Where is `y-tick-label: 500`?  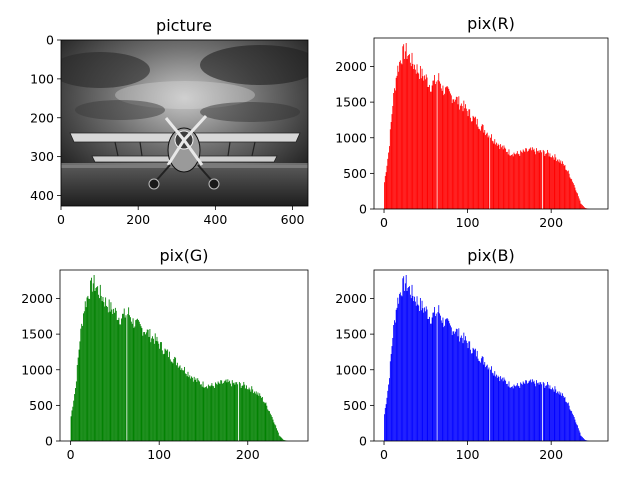
y-tick-label: 500 is located at coordinates (355, 173).